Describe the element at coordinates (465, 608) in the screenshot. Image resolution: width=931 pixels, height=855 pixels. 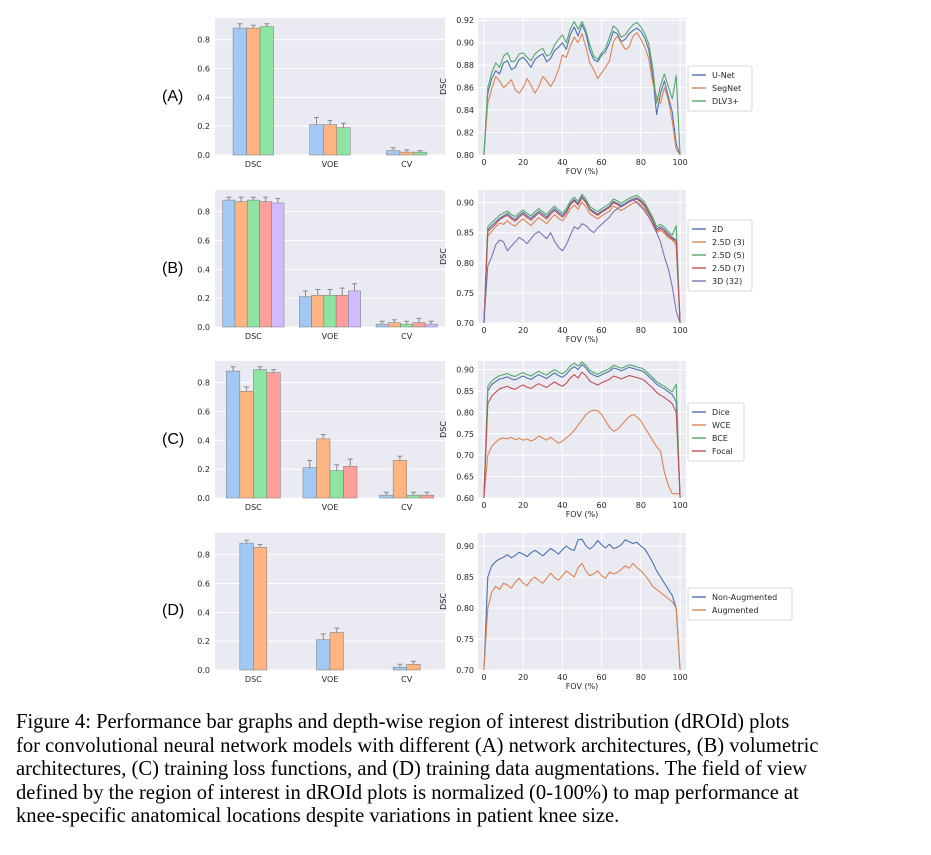
I see `y-tick-label: 0.80` at that location.